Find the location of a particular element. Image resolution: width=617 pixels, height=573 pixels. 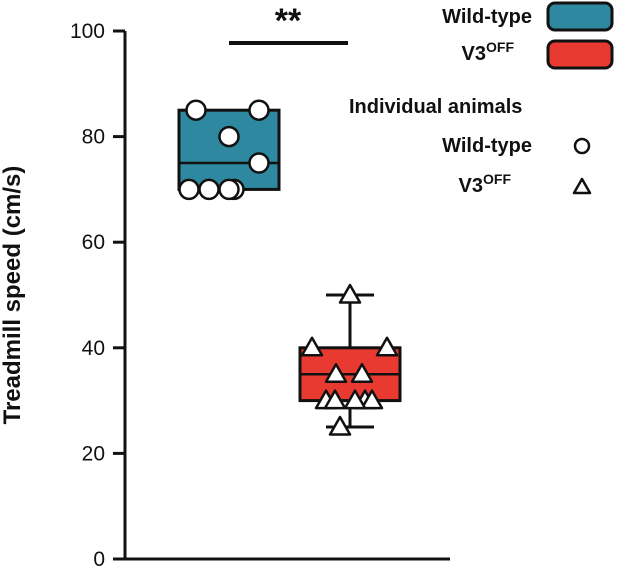

box-wild-type is located at coordinates (229, 150).